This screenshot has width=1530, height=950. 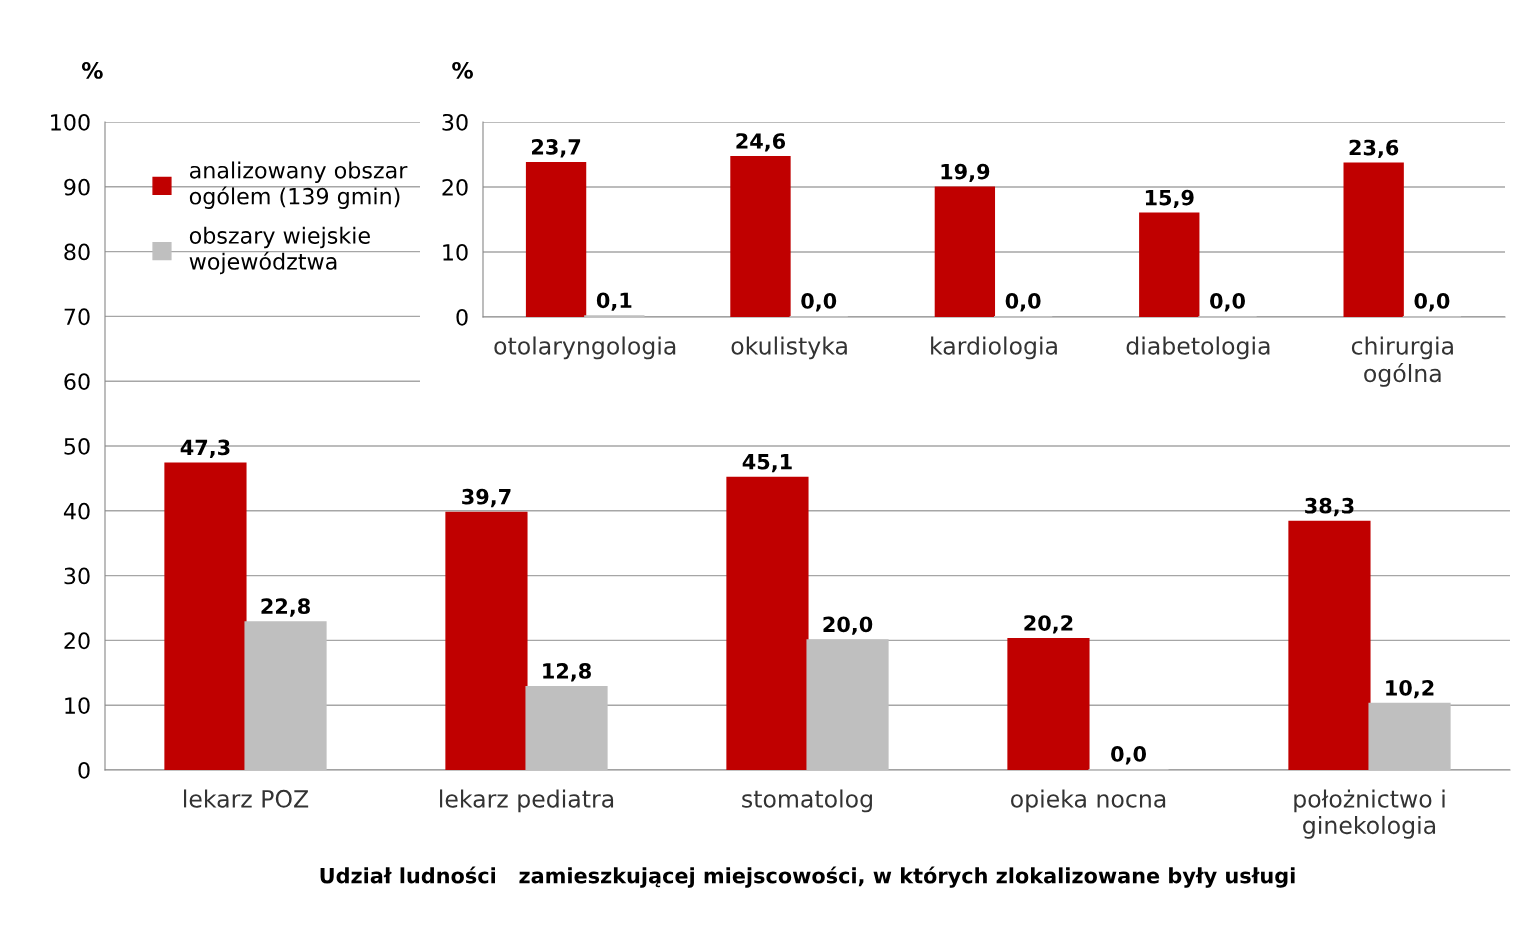 I want to click on y-tick-label: 90, so click(x=77, y=187).